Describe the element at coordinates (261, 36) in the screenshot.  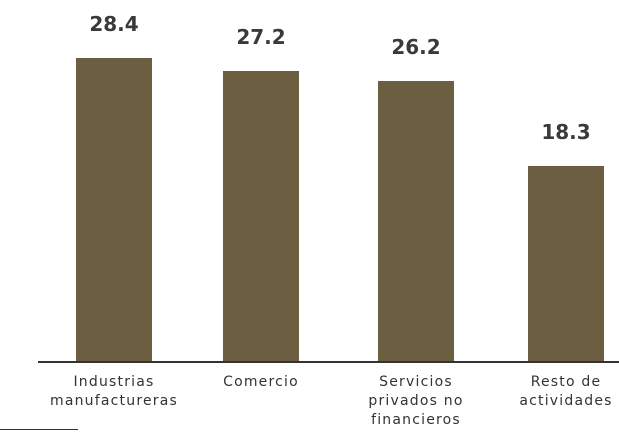
I see `value-label: 27.2` at that location.